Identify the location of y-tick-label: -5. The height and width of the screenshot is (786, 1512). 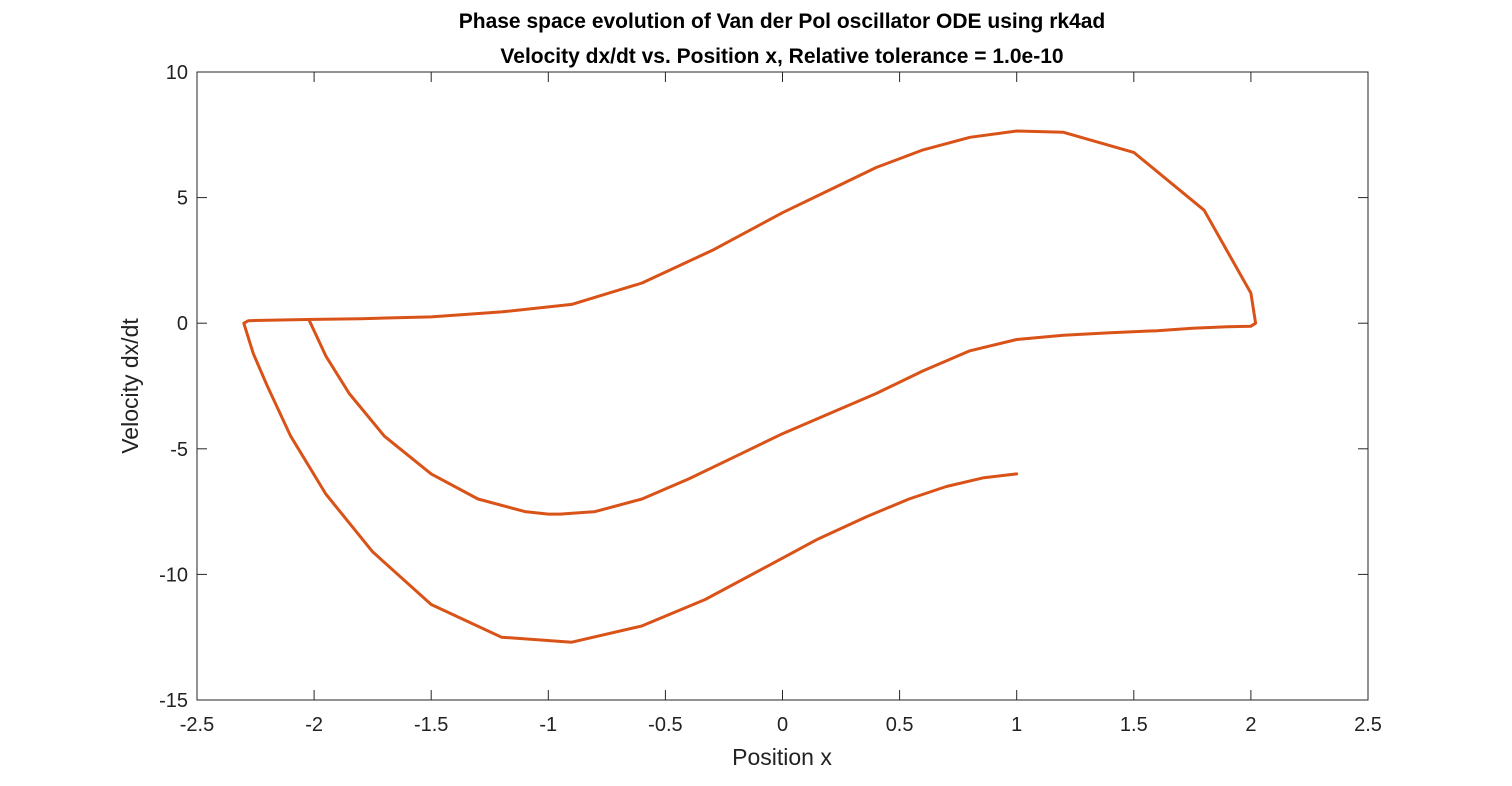
(179, 450).